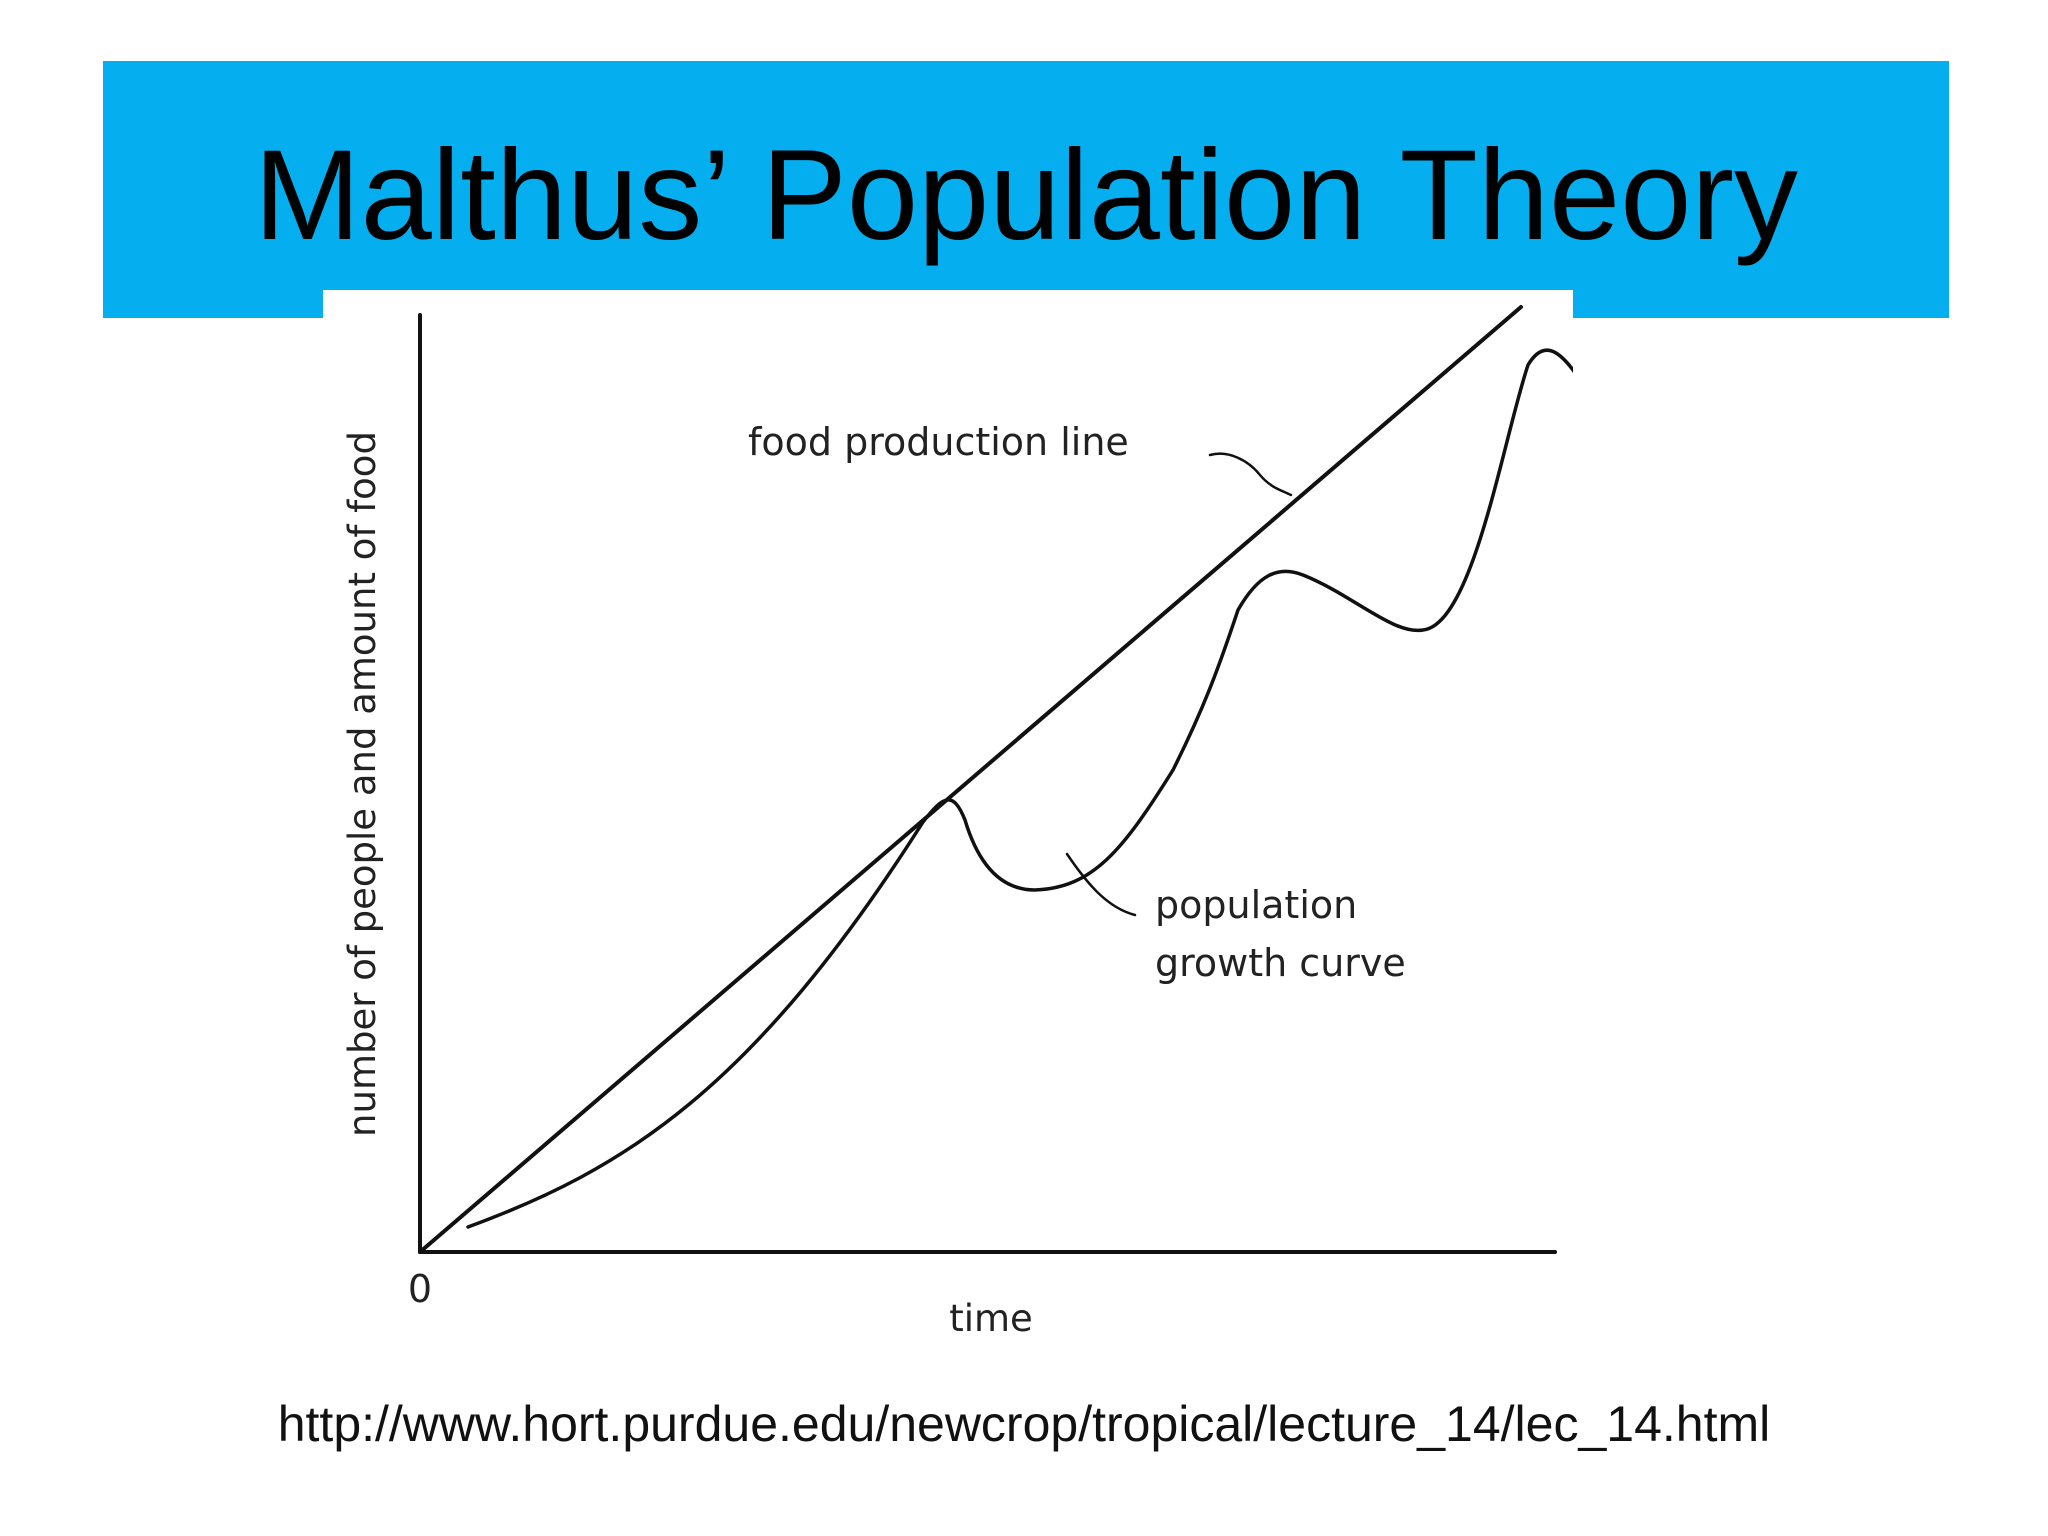 Image resolution: width=2048 pixels, height=1536 pixels. Describe the element at coordinates (420, 1289) in the screenshot. I see `origin-label: 0` at that location.